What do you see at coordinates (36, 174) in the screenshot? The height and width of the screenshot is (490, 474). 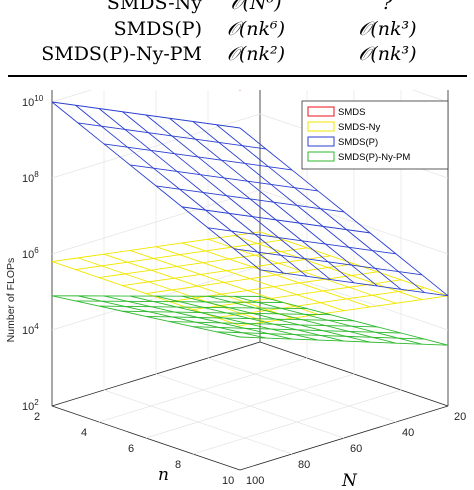 I see `z-tick-exponent: 8` at bounding box center [36, 174].